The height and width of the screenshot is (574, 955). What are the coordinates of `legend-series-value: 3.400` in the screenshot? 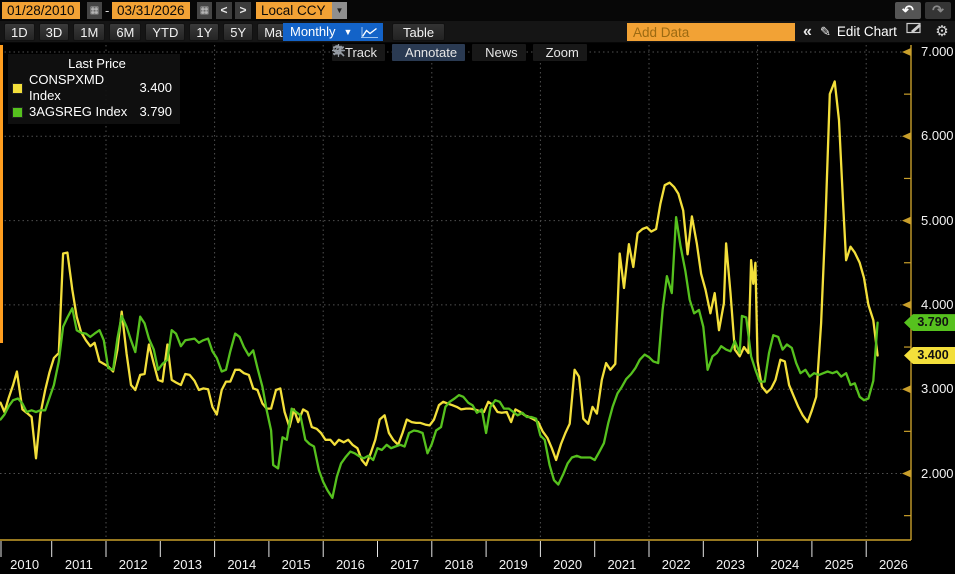 It's located at (155, 87).